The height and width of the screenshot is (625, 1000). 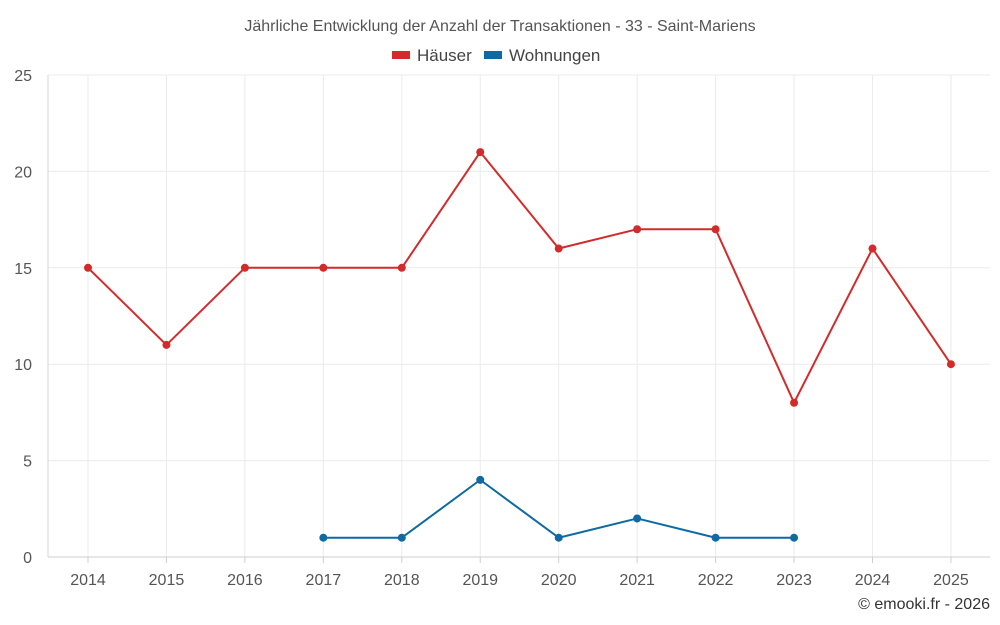 What do you see at coordinates (554, 55) in the screenshot?
I see `legend-label-wohnungen: Wohnungen` at bounding box center [554, 55].